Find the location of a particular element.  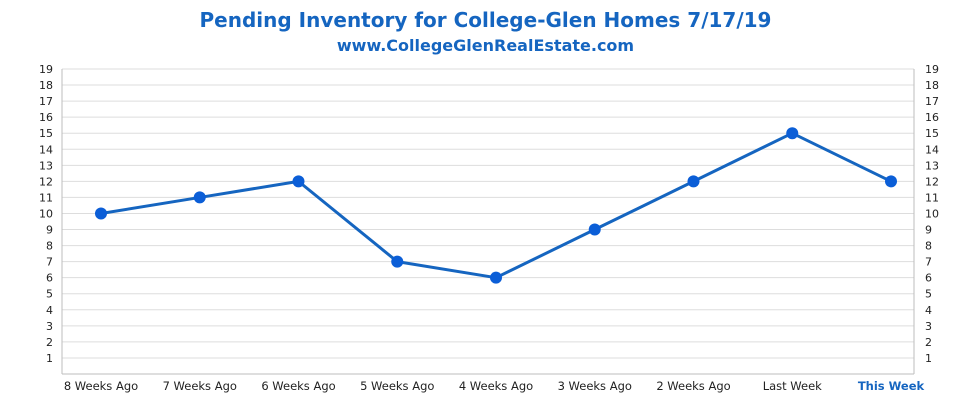

y-tick-right-13: 13 is located at coordinates (932, 165).